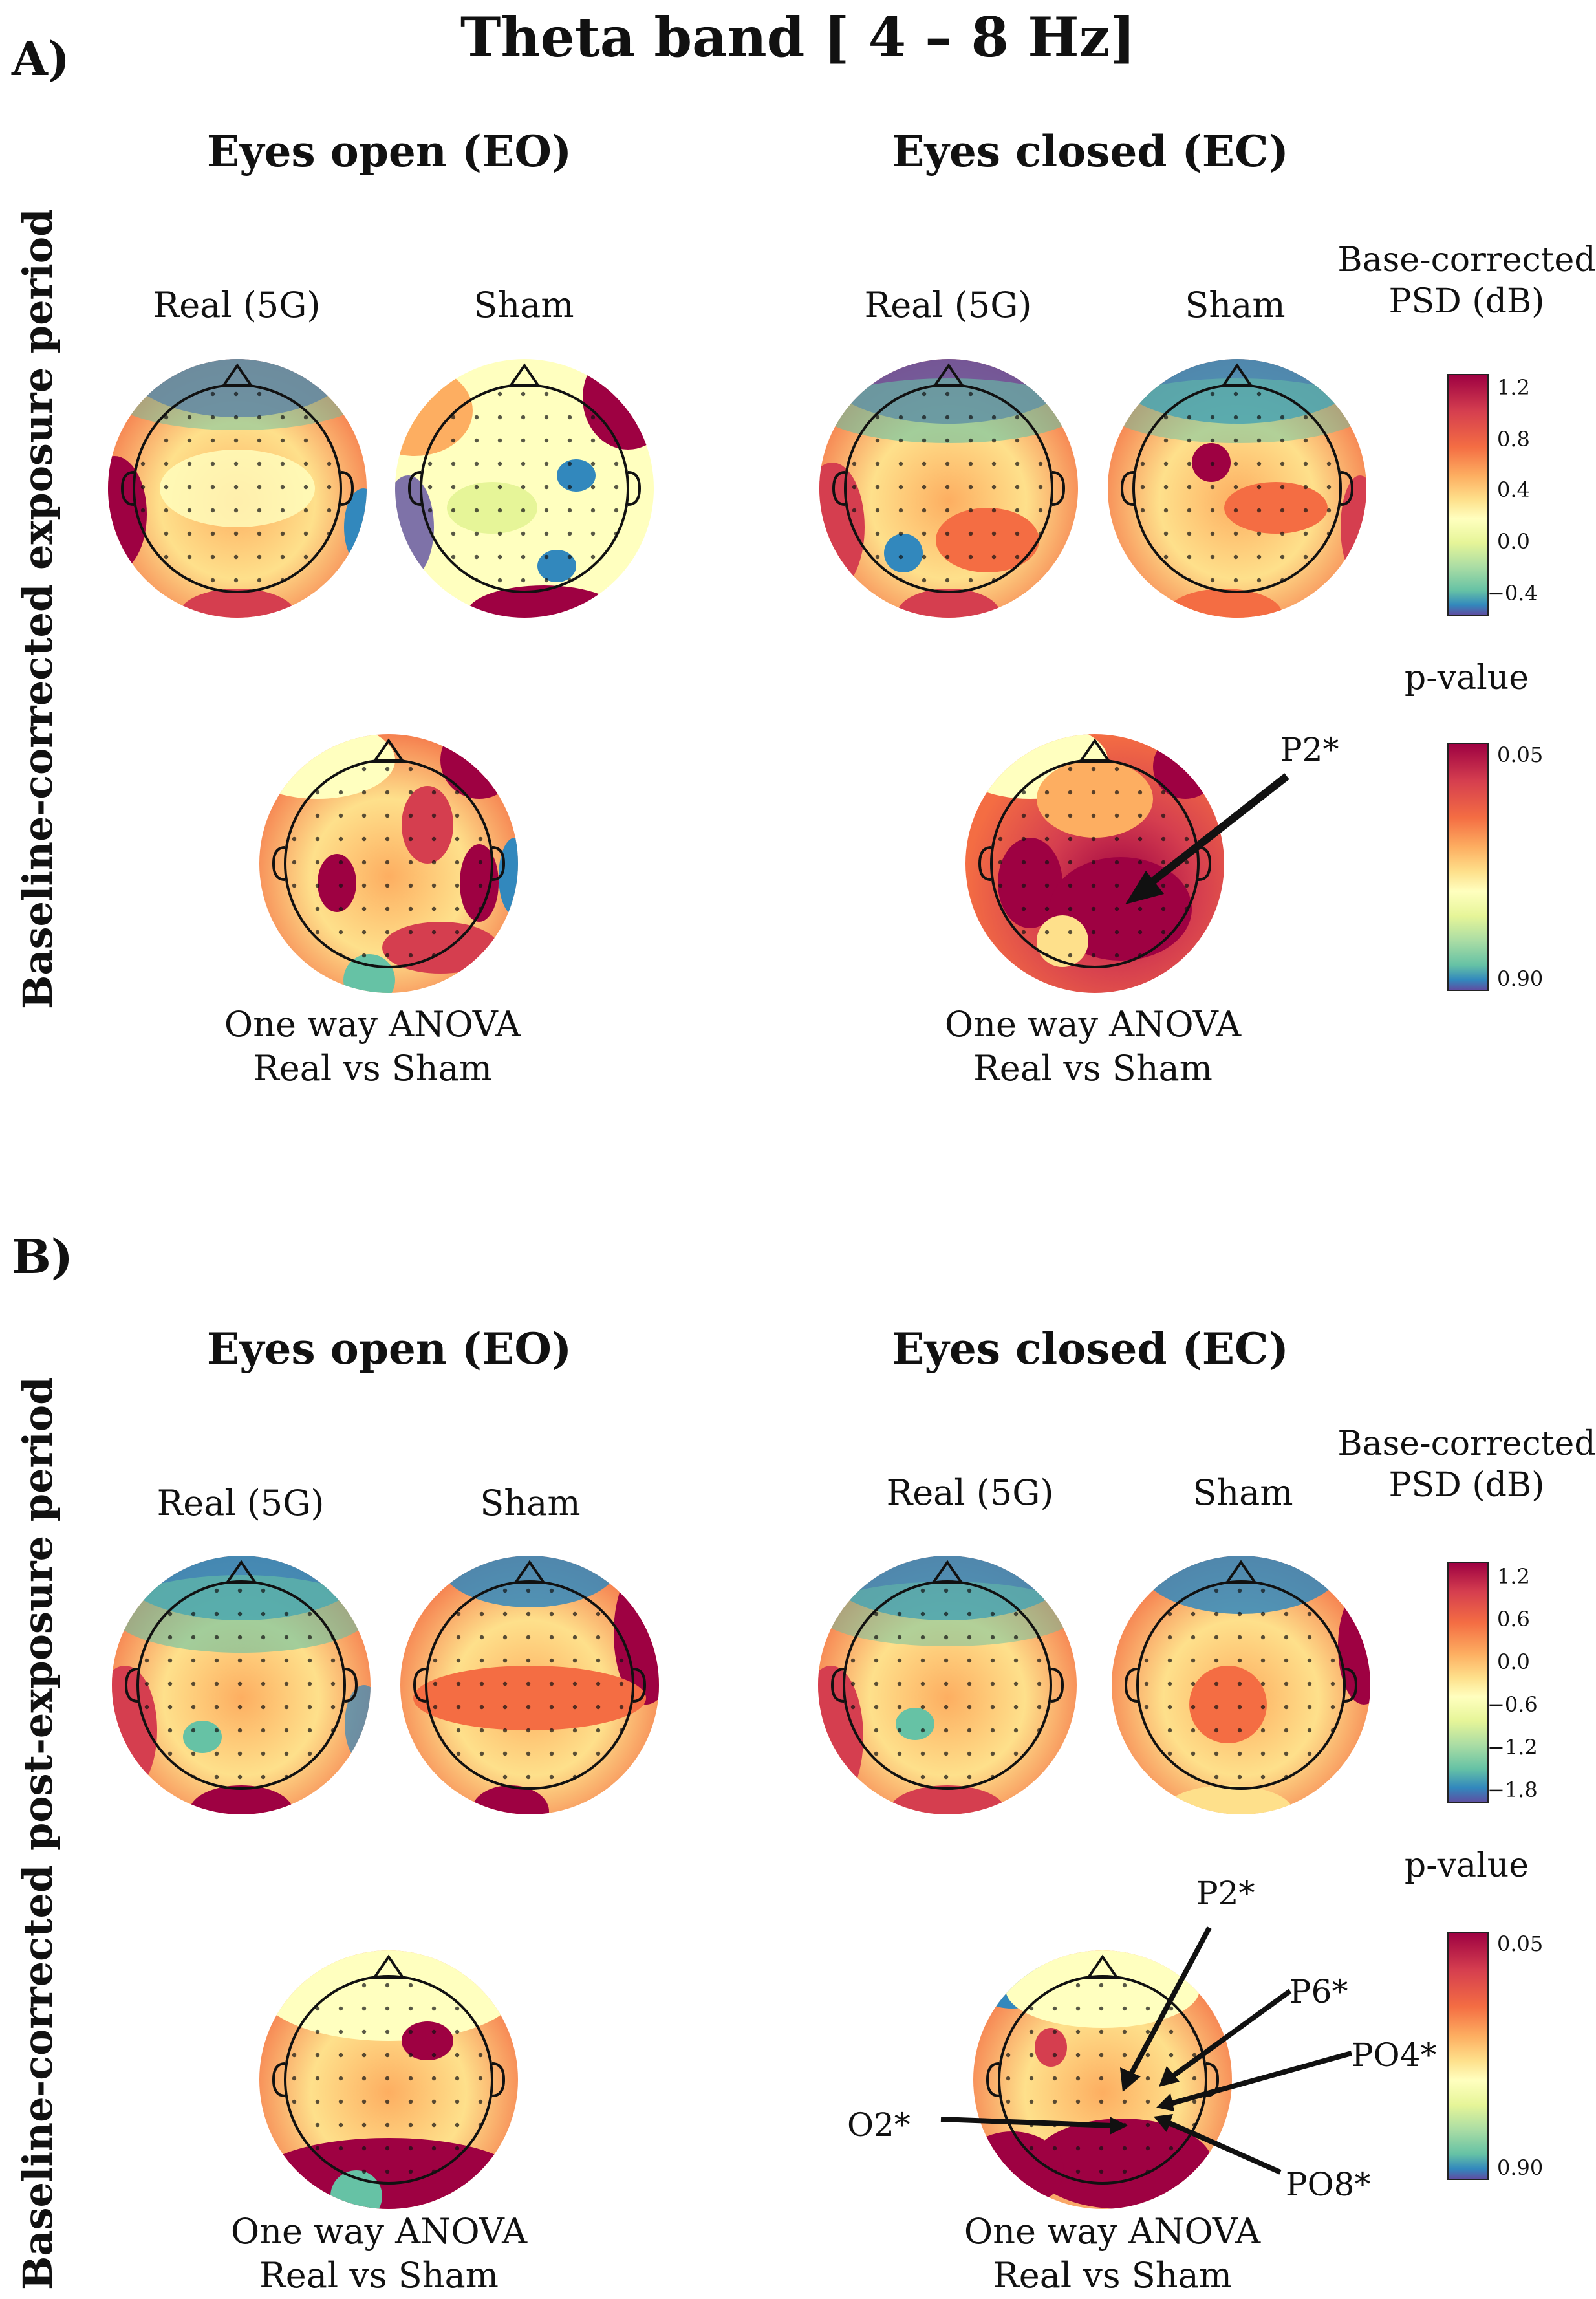  What do you see at coordinates (523, 305) in the screenshot?
I see `panel-a-eo-sham-label: Sham` at bounding box center [523, 305].